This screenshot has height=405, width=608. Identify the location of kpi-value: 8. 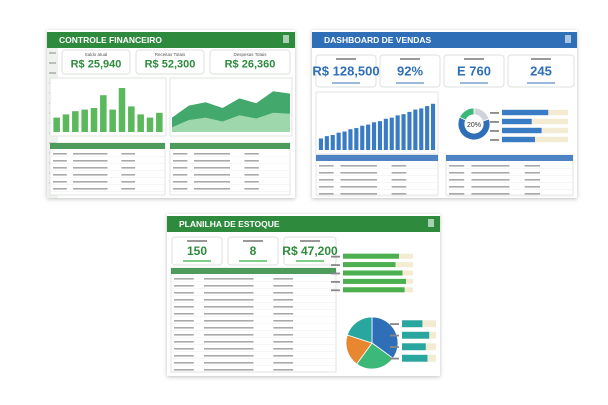
(253, 251).